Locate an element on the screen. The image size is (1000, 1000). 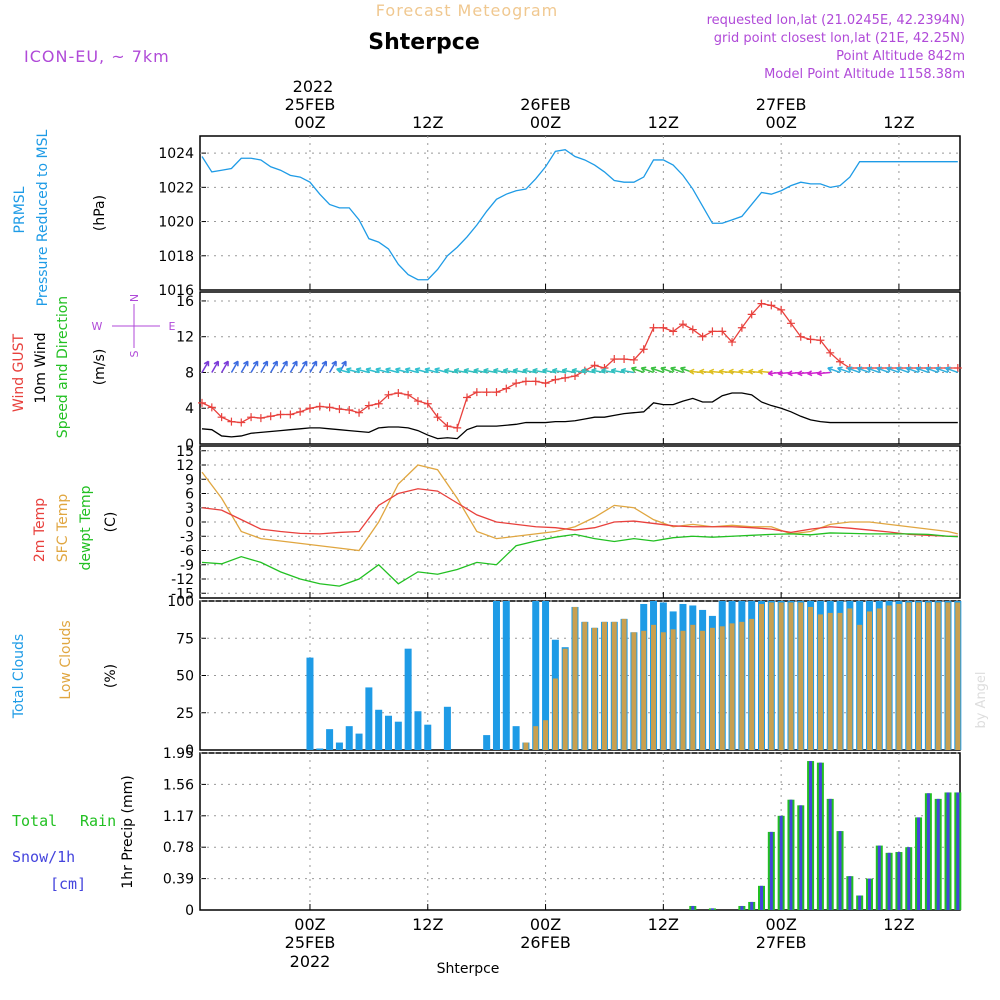
precip-ytick-label: 1.17 is located at coordinates (178, 817).